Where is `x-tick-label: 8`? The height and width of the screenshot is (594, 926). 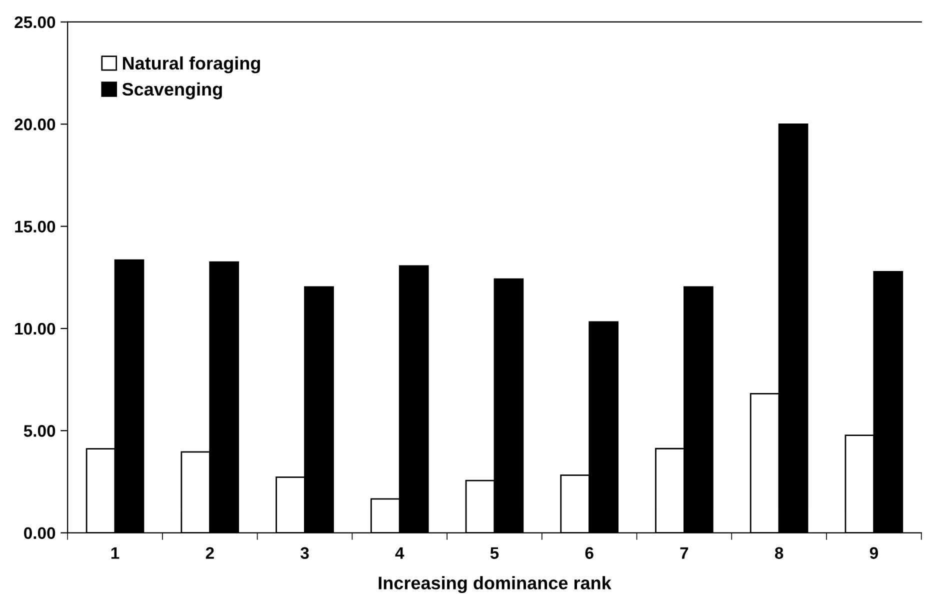 x-tick-label: 8 is located at coordinates (779, 553).